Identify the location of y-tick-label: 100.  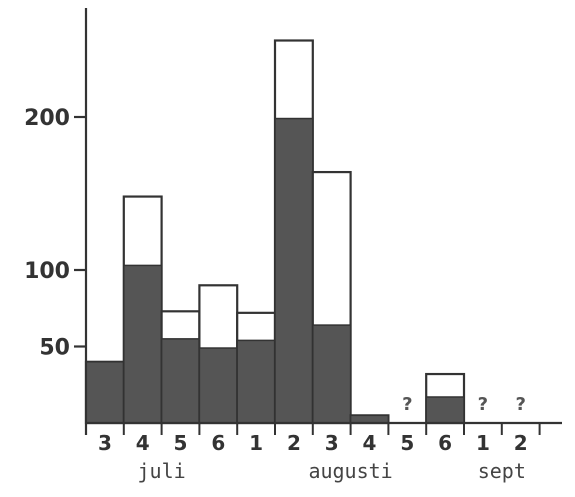
(47, 271).